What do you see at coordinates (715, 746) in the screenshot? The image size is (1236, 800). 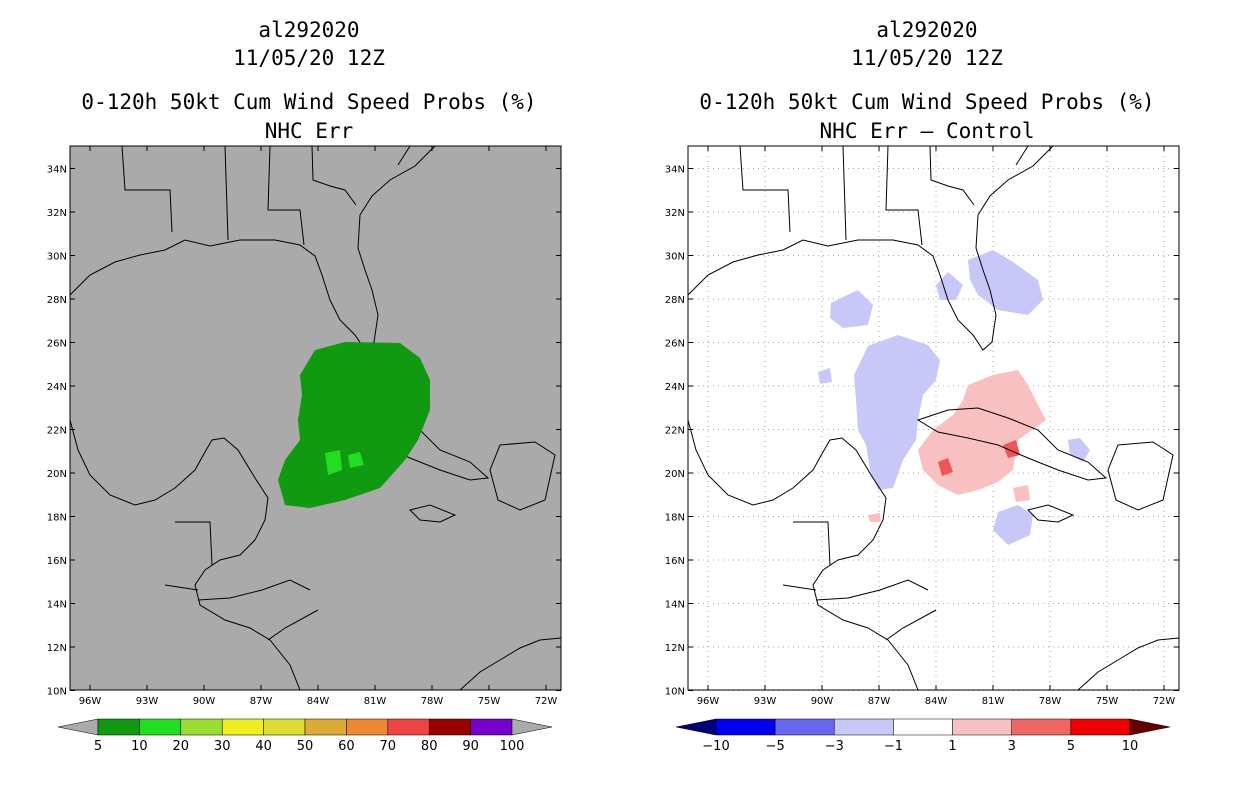 I see `colorbar-label: −10` at bounding box center [715, 746].